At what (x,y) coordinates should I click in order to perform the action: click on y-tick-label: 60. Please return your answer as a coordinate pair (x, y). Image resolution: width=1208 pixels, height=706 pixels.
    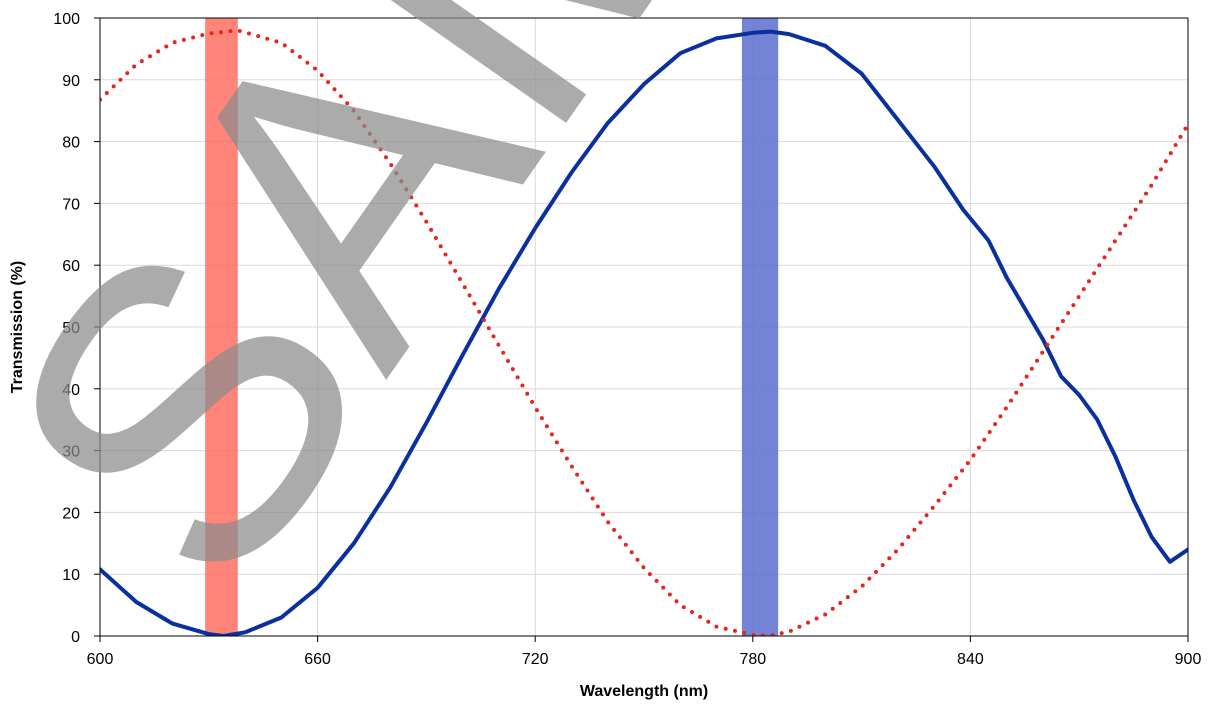
    Looking at the image, I should click on (71, 266).